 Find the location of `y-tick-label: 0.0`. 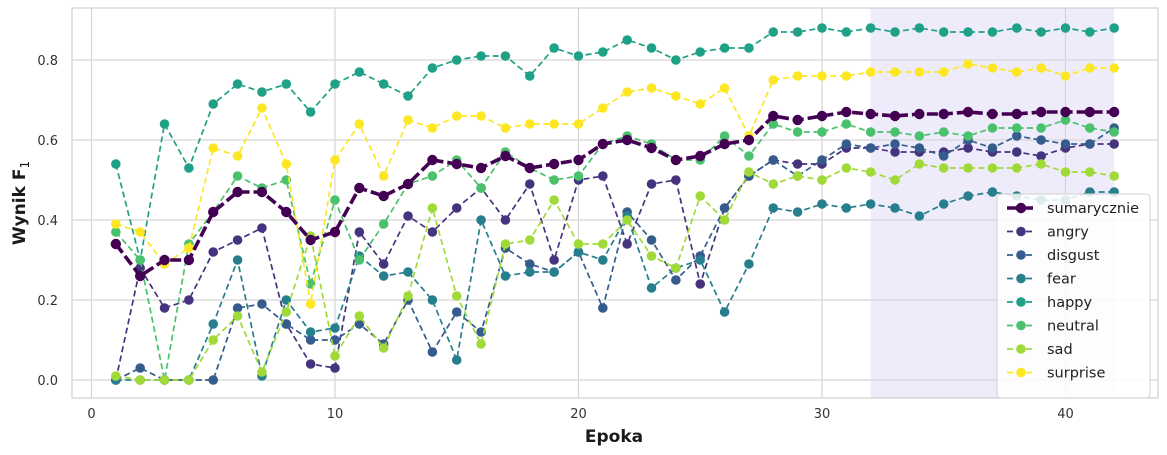

y-tick-label: 0.0 is located at coordinates (47, 381).